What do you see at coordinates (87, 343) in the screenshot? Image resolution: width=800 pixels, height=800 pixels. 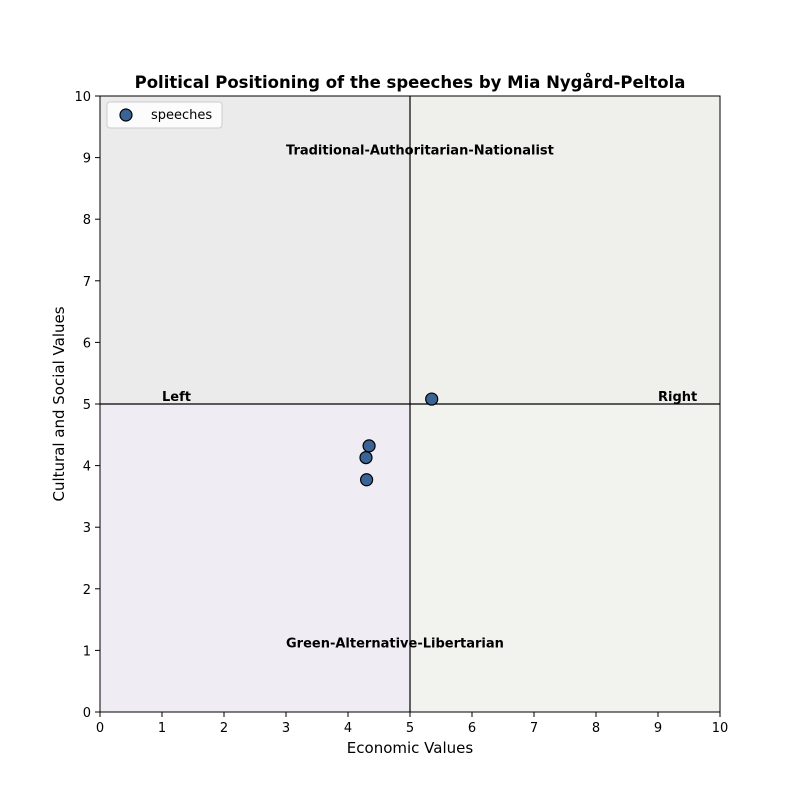 I see `y-tick-label: 6` at bounding box center [87, 343].